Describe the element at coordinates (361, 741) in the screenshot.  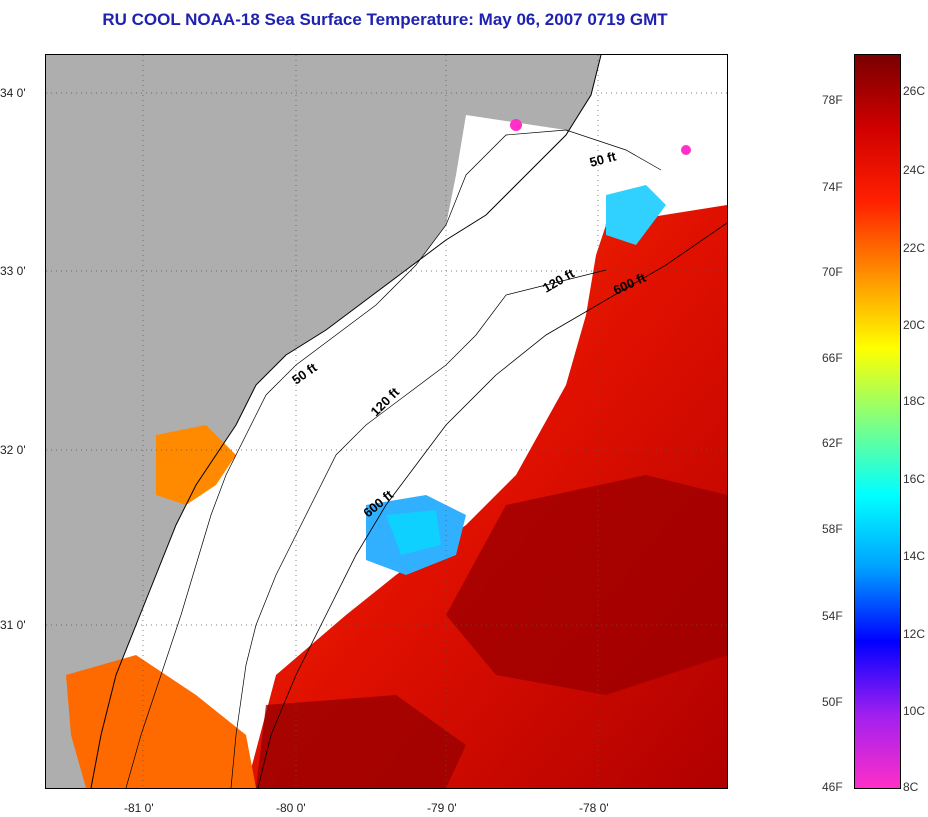
I see `southern-warm-core` at that location.